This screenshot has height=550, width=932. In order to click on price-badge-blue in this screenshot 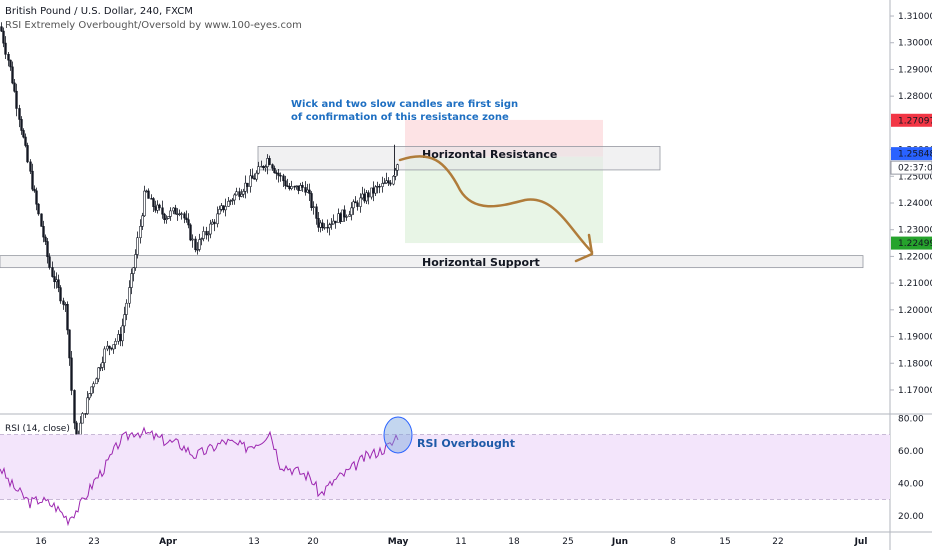, I will do `click(911, 154)`.